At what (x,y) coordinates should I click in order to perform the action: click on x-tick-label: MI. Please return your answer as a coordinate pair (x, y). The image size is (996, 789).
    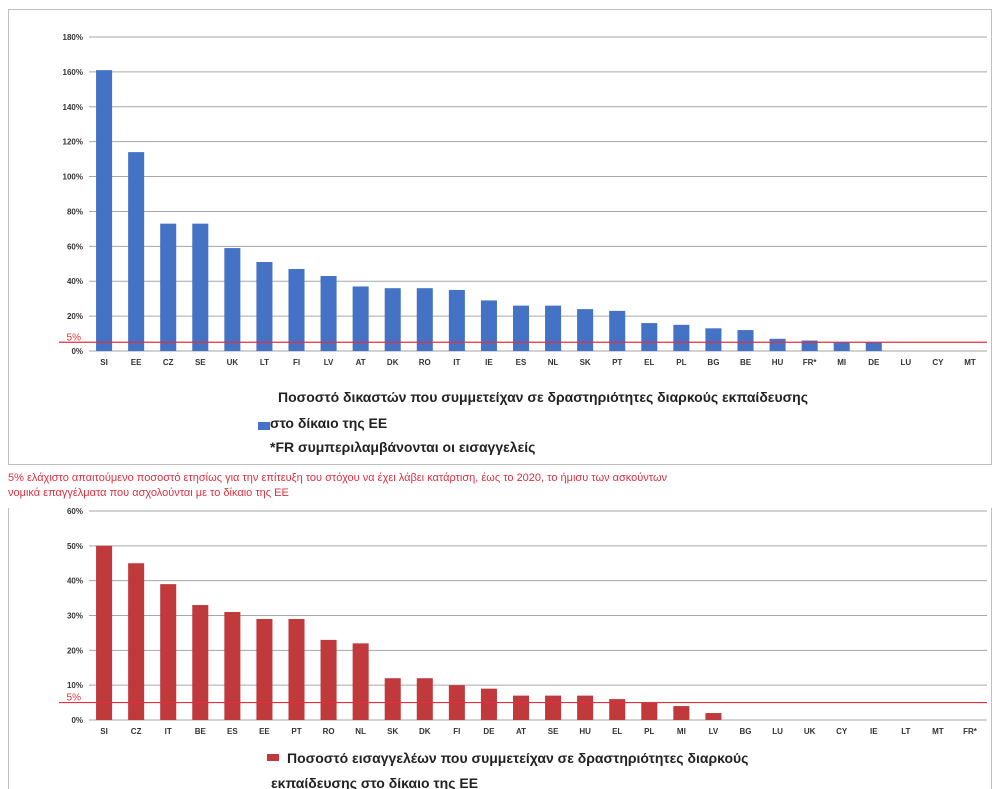
    Looking at the image, I should click on (841, 362).